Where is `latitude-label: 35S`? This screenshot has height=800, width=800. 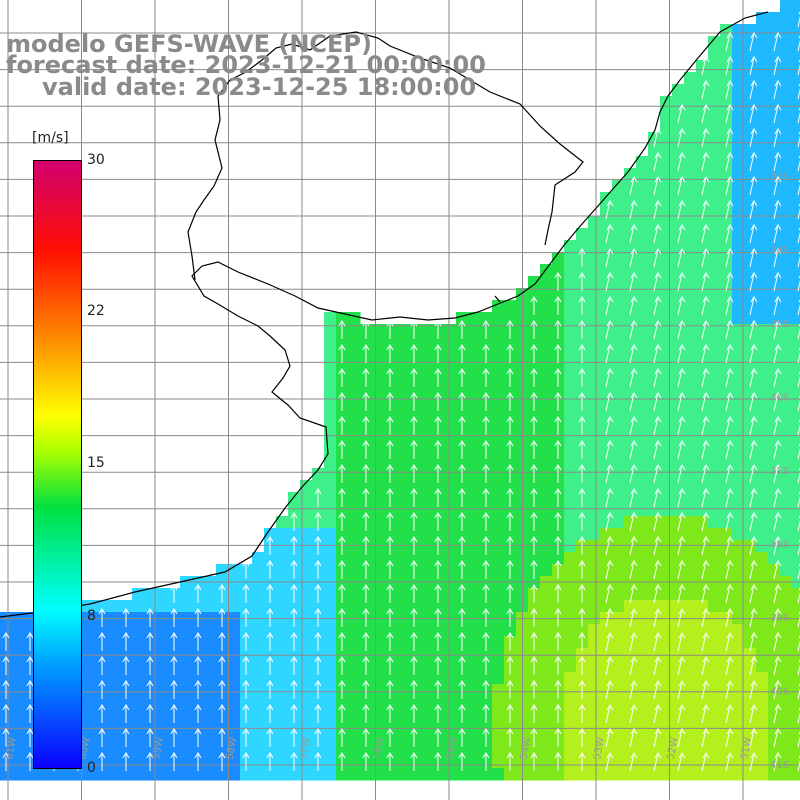 latitude-label: 35S is located at coordinates (779, 324).